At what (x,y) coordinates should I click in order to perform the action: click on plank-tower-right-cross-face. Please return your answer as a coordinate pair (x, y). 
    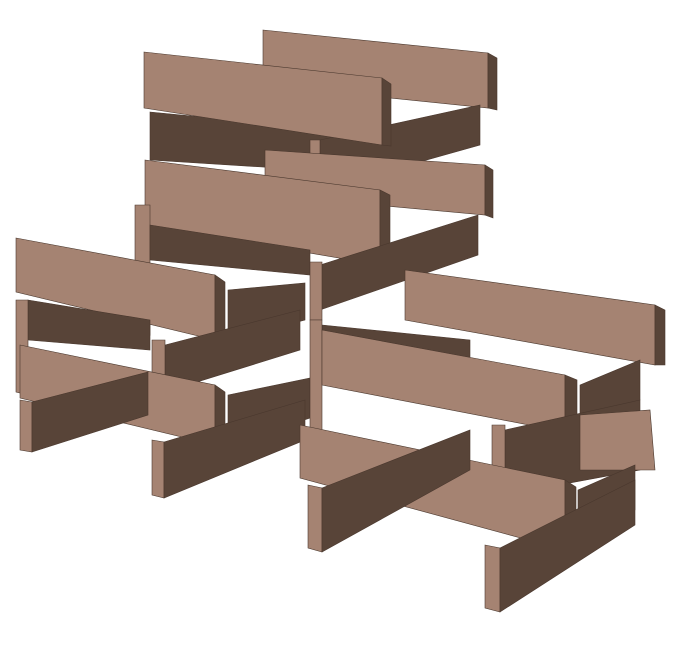
    Looking at the image, I should click on (316, 291).